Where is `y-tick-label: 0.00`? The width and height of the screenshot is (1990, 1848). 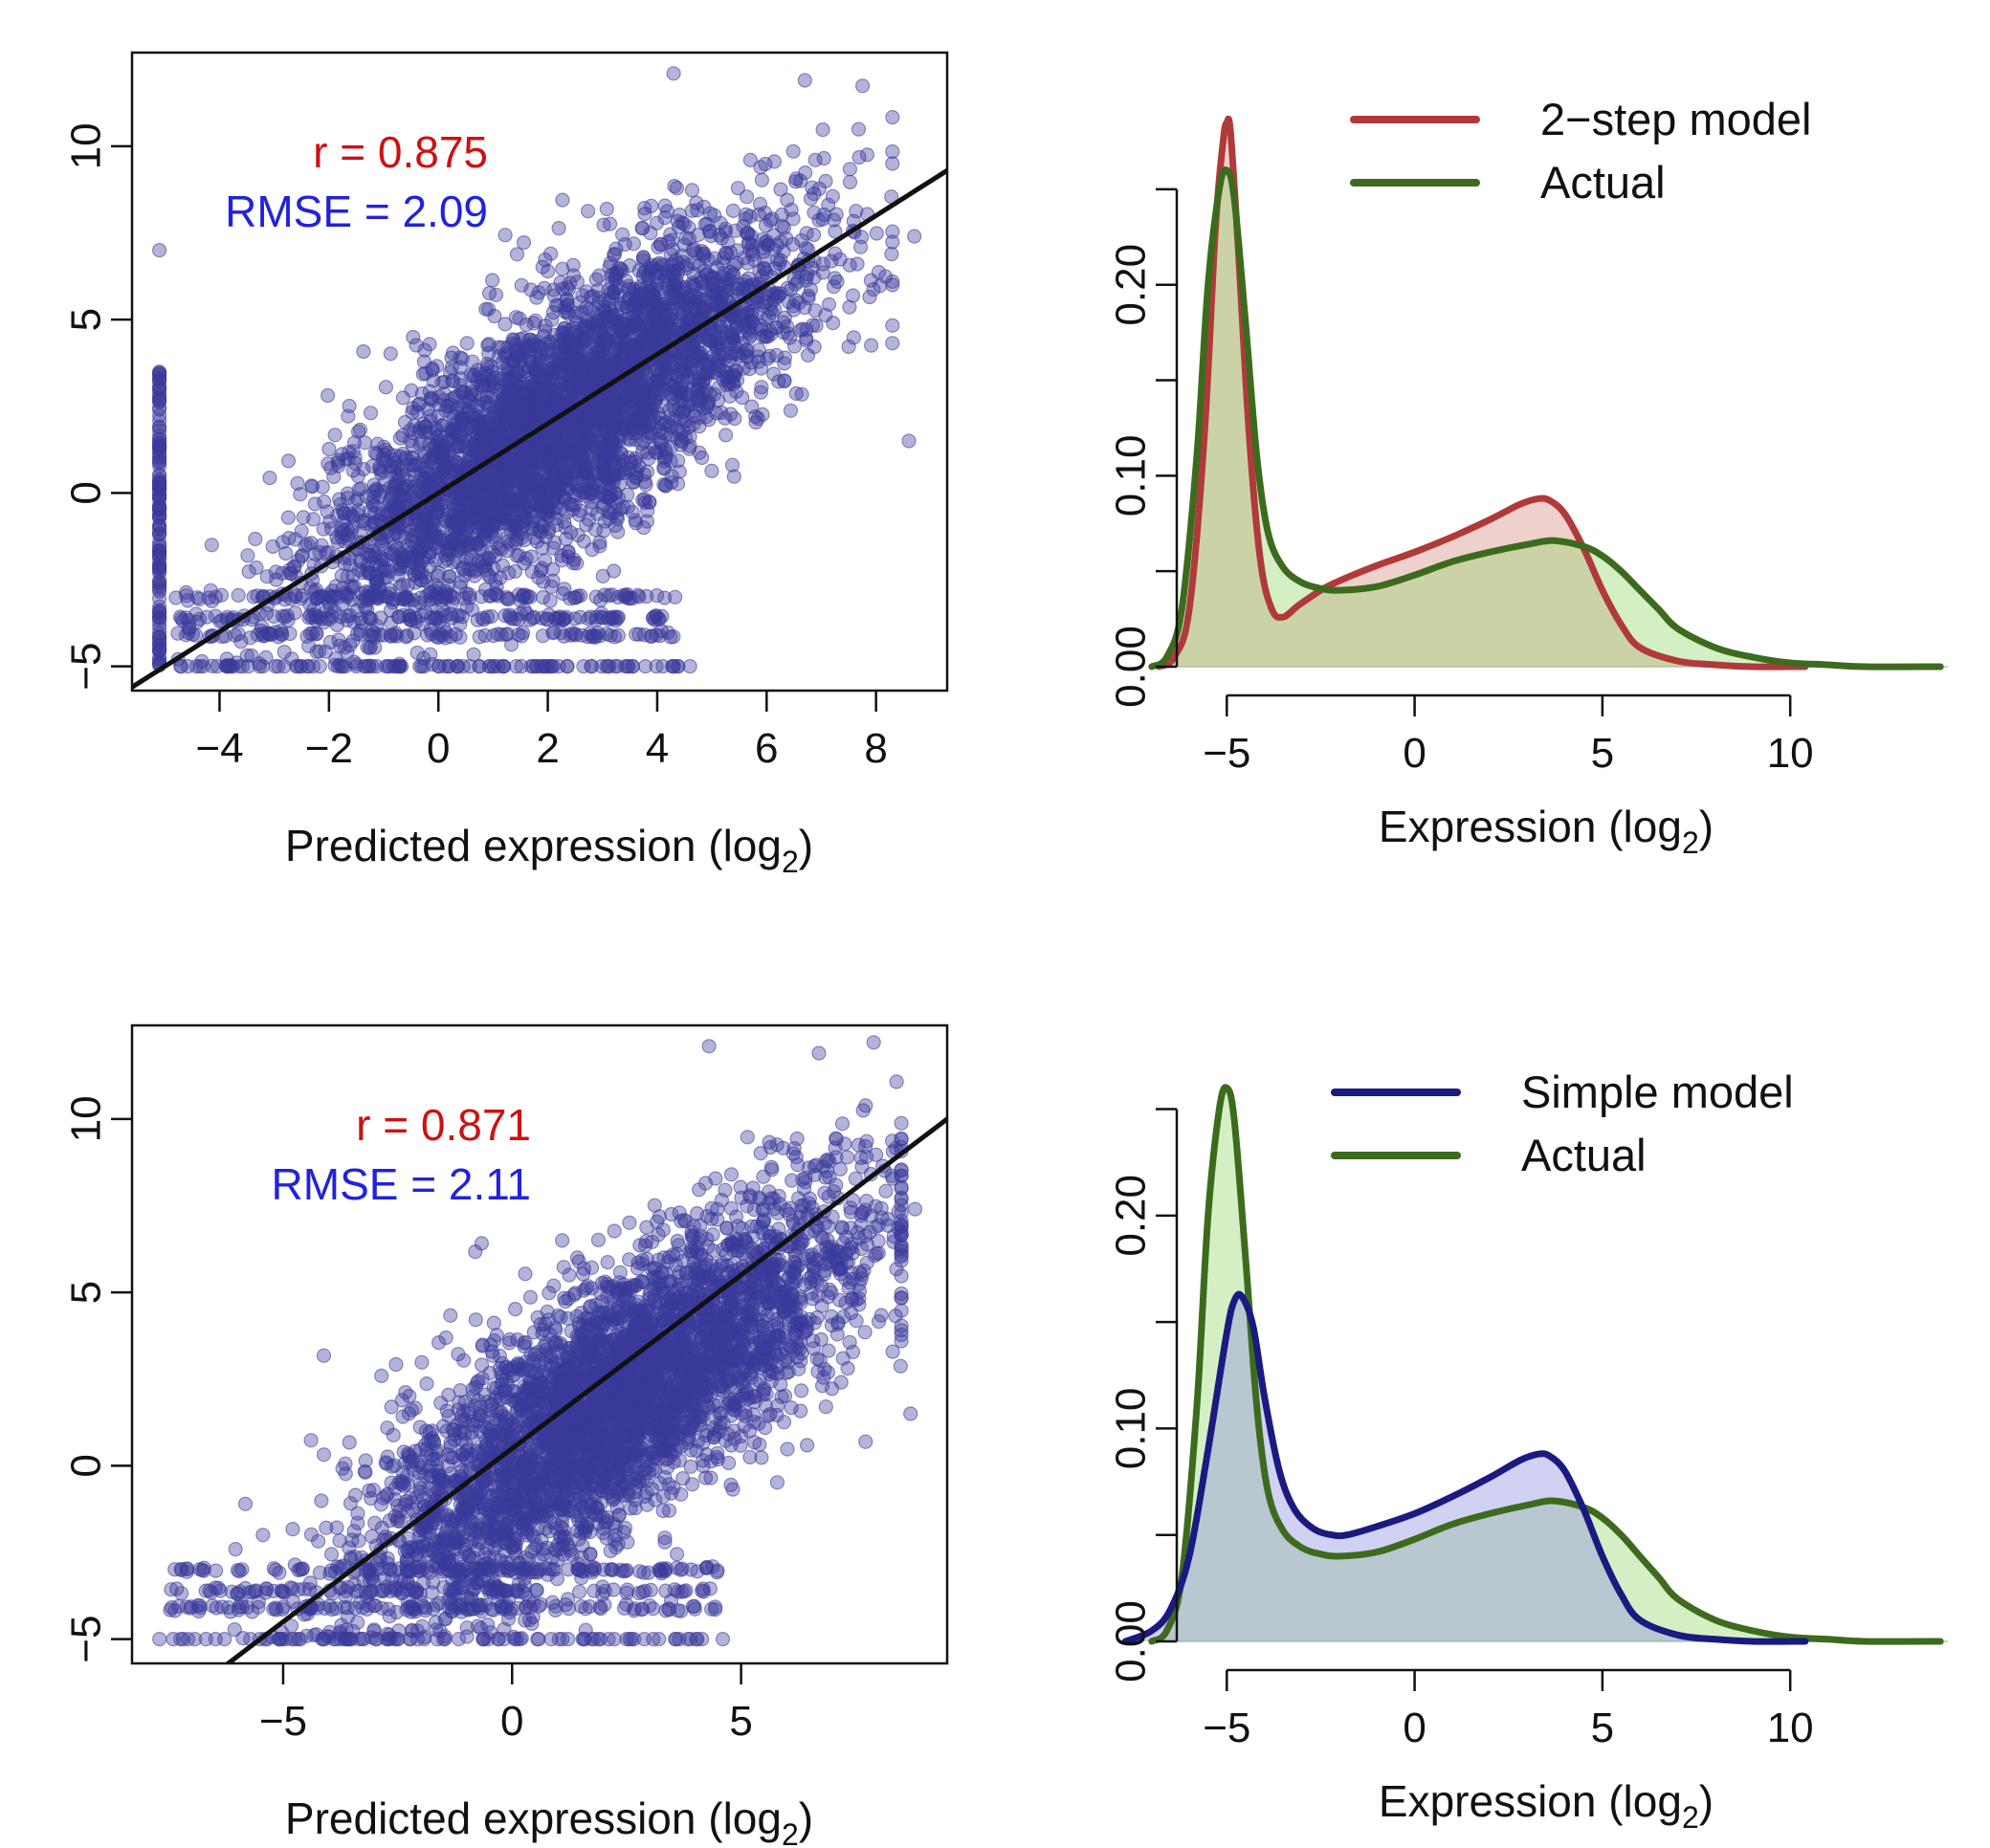 y-tick-label: 0.00 is located at coordinates (1132, 667).